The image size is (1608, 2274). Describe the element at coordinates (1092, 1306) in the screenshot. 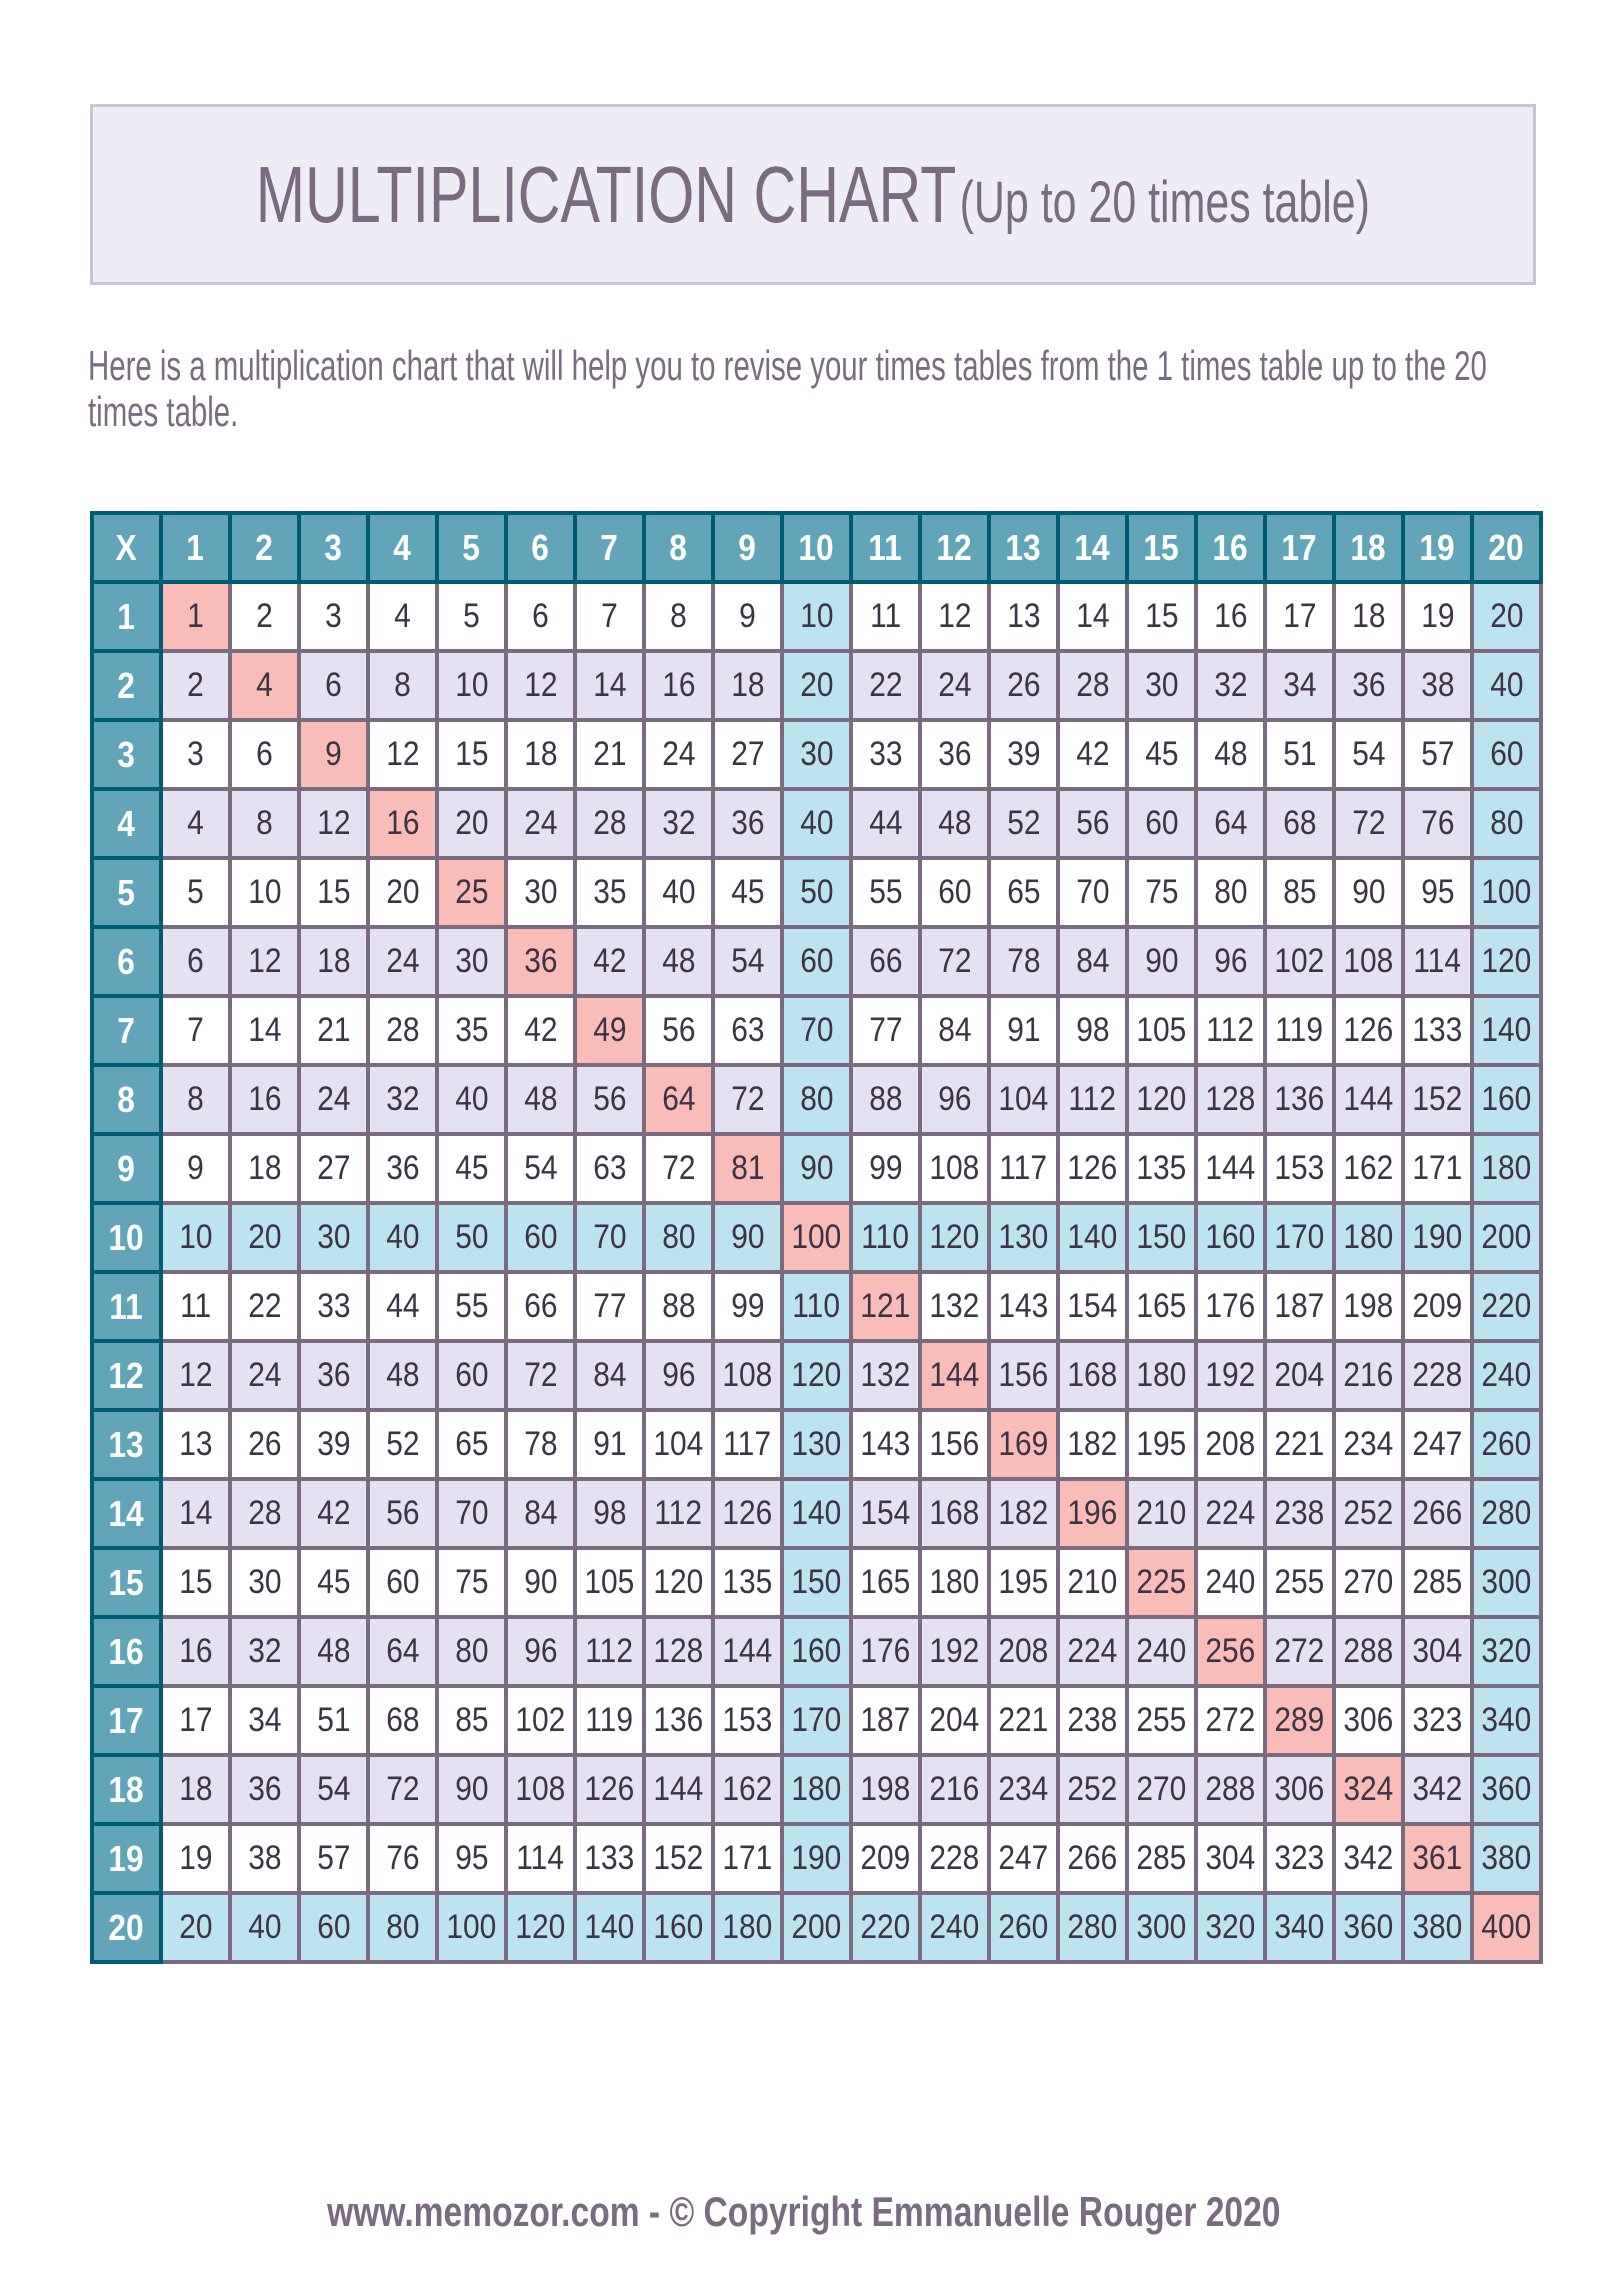

I see `product-cell: 154` at that location.